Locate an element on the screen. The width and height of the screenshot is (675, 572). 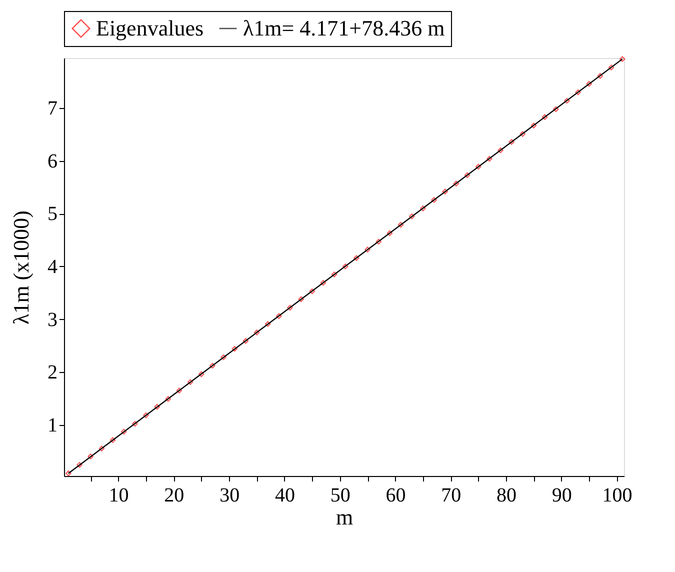
y-tick-label: 1 is located at coordinates (53, 425).